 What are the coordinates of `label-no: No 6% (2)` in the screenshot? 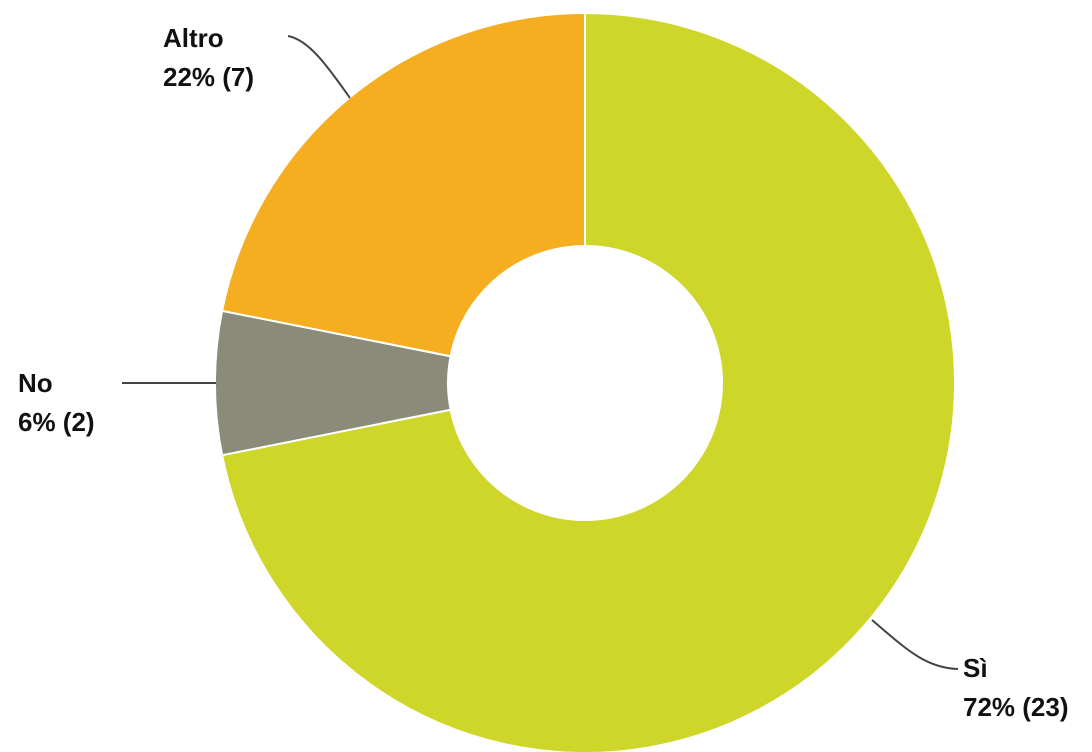 It's located at (56, 402).